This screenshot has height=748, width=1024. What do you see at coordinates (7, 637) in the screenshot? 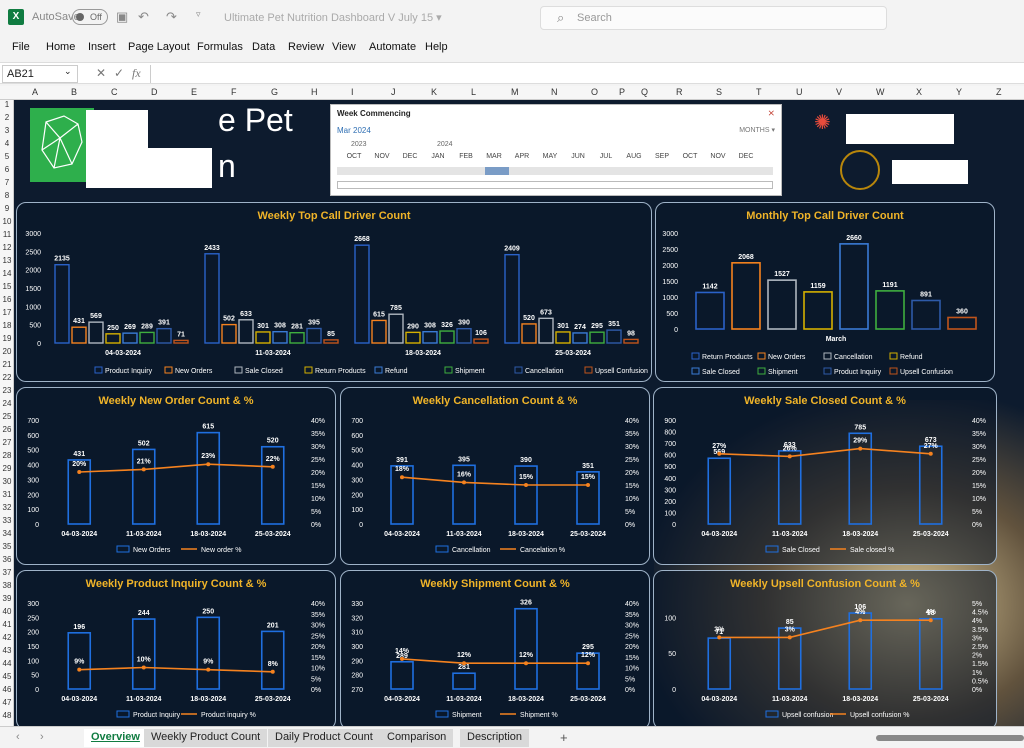
I see `row-header: 42` at bounding box center [7, 637].